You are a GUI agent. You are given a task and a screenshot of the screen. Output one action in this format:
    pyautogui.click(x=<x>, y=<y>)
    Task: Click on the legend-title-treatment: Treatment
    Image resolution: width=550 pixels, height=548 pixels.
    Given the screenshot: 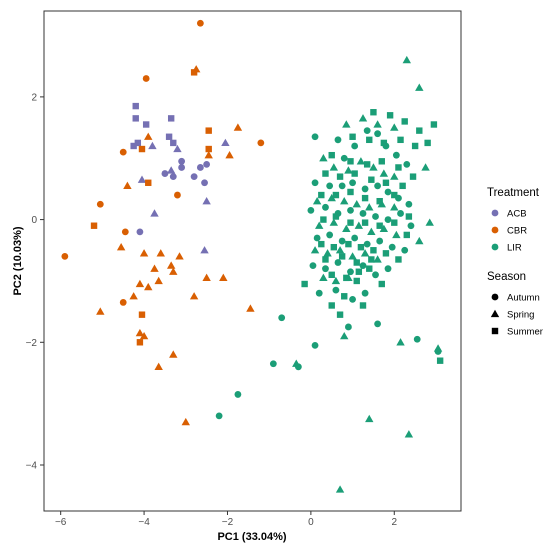 What is the action you would take?
    pyautogui.click(x=513, y=193)
    